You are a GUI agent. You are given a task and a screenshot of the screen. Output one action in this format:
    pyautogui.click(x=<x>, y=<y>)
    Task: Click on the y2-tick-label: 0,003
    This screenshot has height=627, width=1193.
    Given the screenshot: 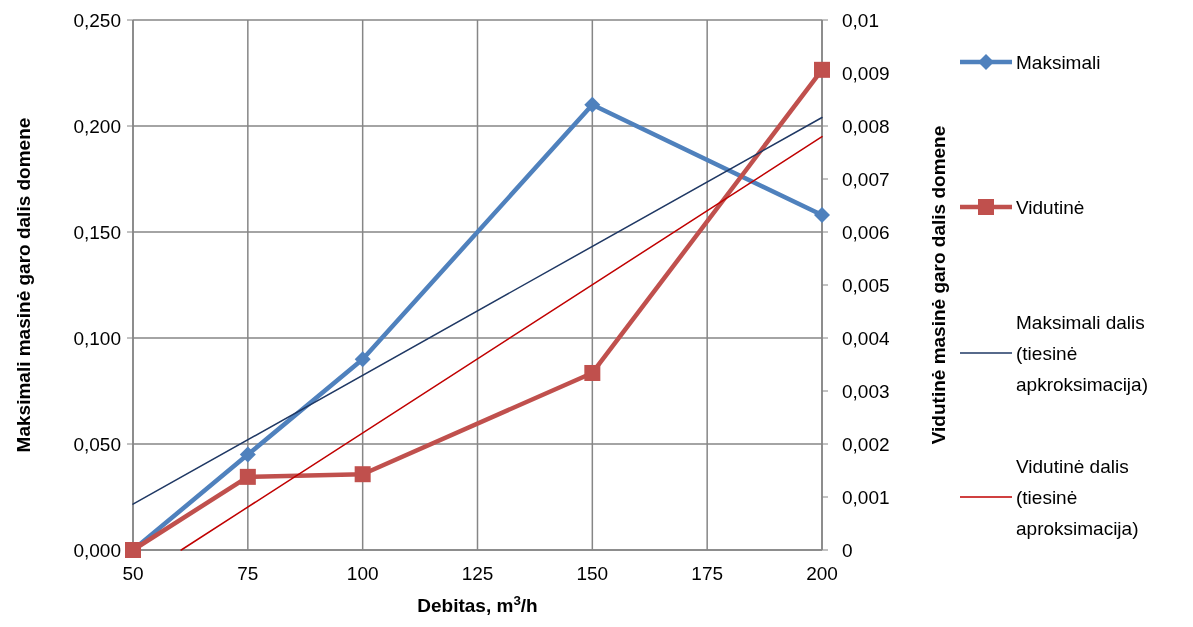 What is the action you would take?
    pyautogui.click(x=866, y=391)
    